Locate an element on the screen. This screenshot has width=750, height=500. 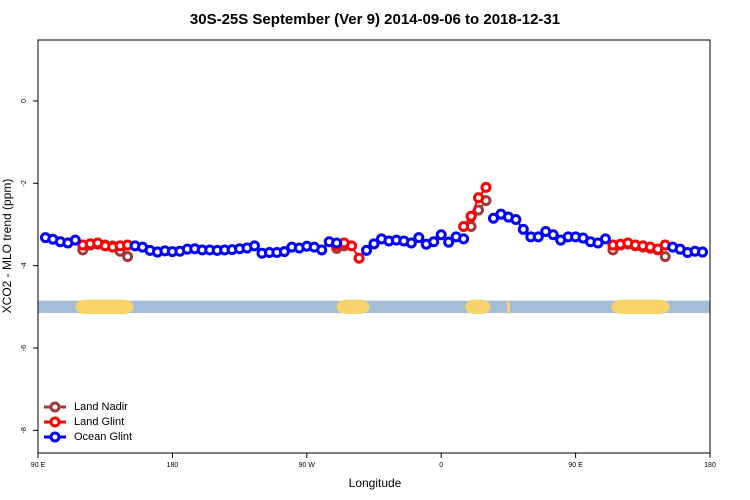
y-axis-label: XCO2 - MLO trend (ppm) is located at coordinates (7, 246).